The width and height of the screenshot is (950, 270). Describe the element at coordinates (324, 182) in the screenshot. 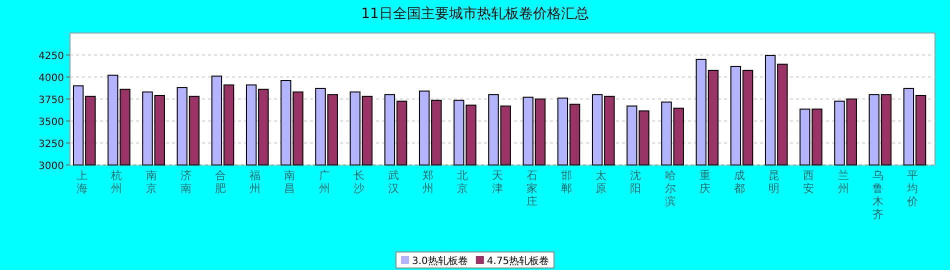

I see `x-tick-label: 广州` at that location.